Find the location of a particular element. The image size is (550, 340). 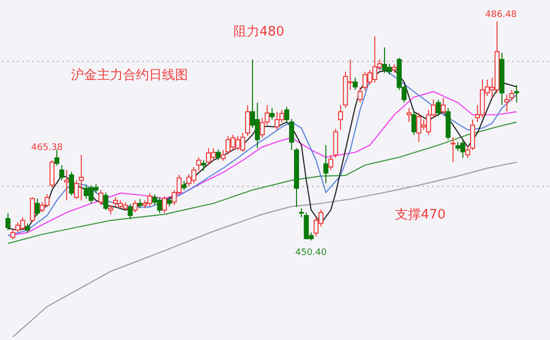

ref-line-label: 支撑470 is located at coordinates (420, 214).